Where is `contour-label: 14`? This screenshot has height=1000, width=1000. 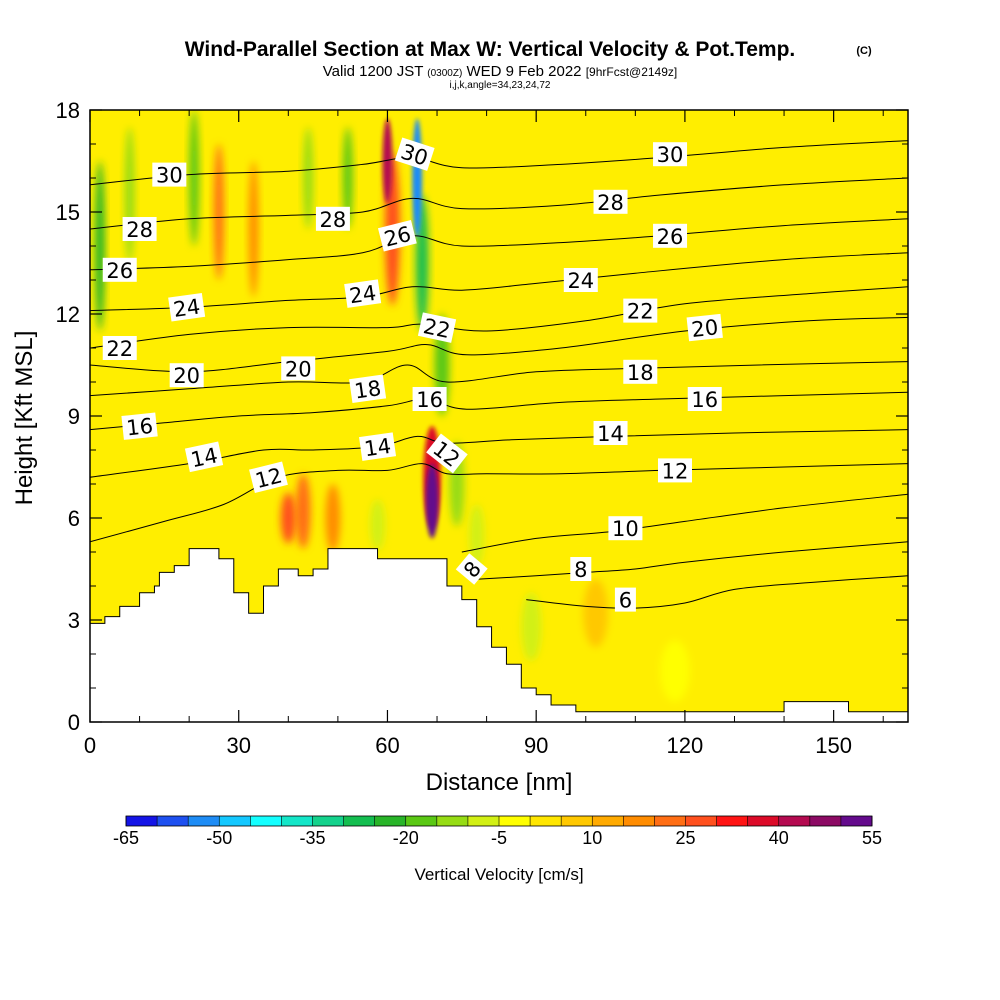 contour-label: 14 is located at coordinates (204, 456).